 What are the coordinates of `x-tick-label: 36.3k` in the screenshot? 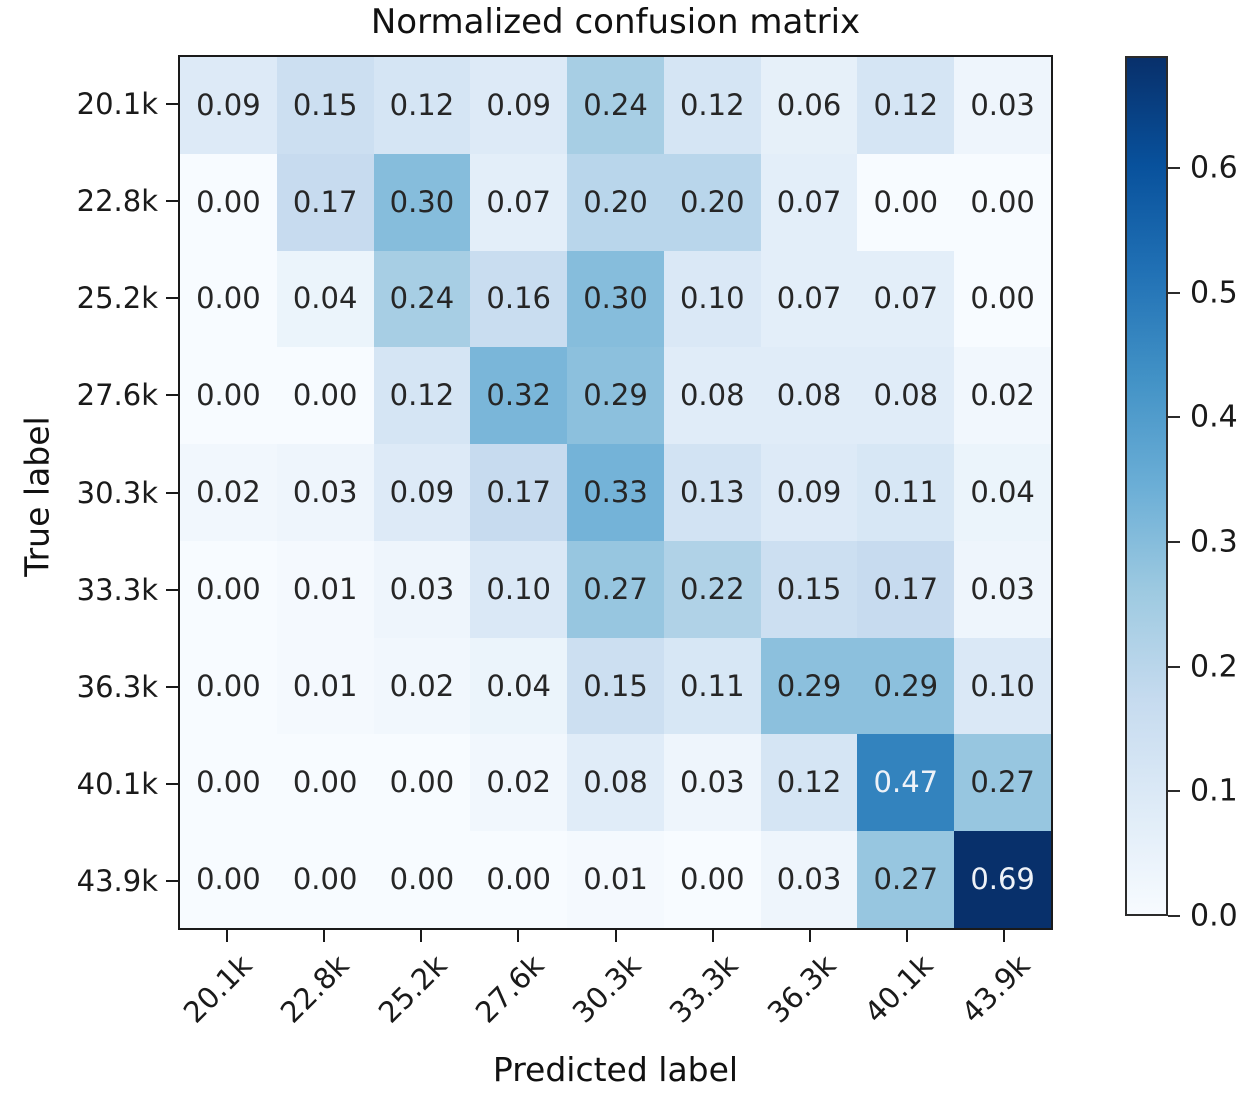 It's located at (801, 989).